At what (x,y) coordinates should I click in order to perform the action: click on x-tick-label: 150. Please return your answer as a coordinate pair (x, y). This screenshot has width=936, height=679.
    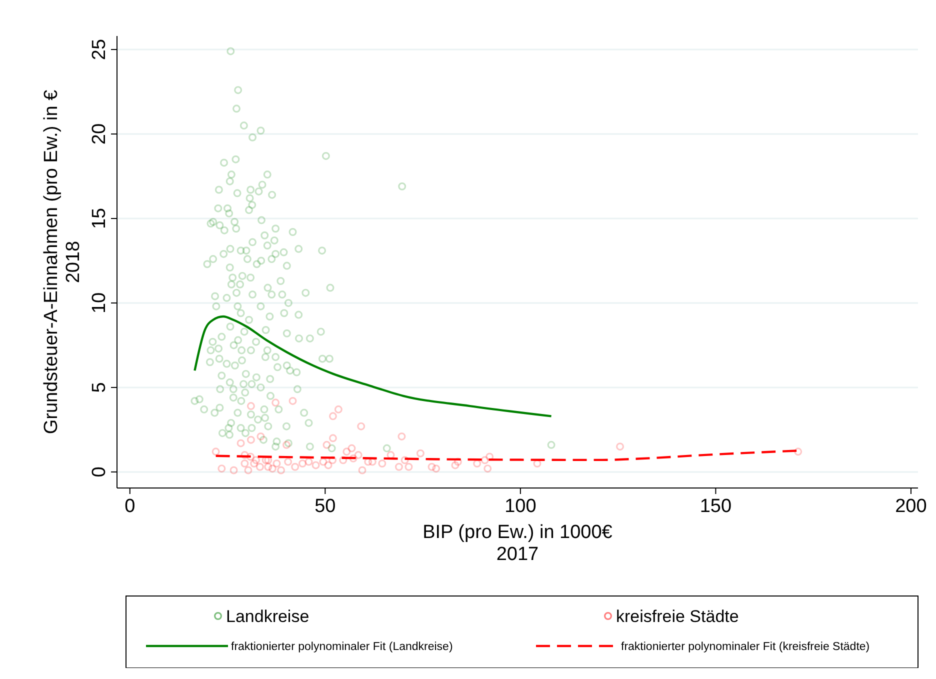
    Looking at the image, I should click on (716, 506).